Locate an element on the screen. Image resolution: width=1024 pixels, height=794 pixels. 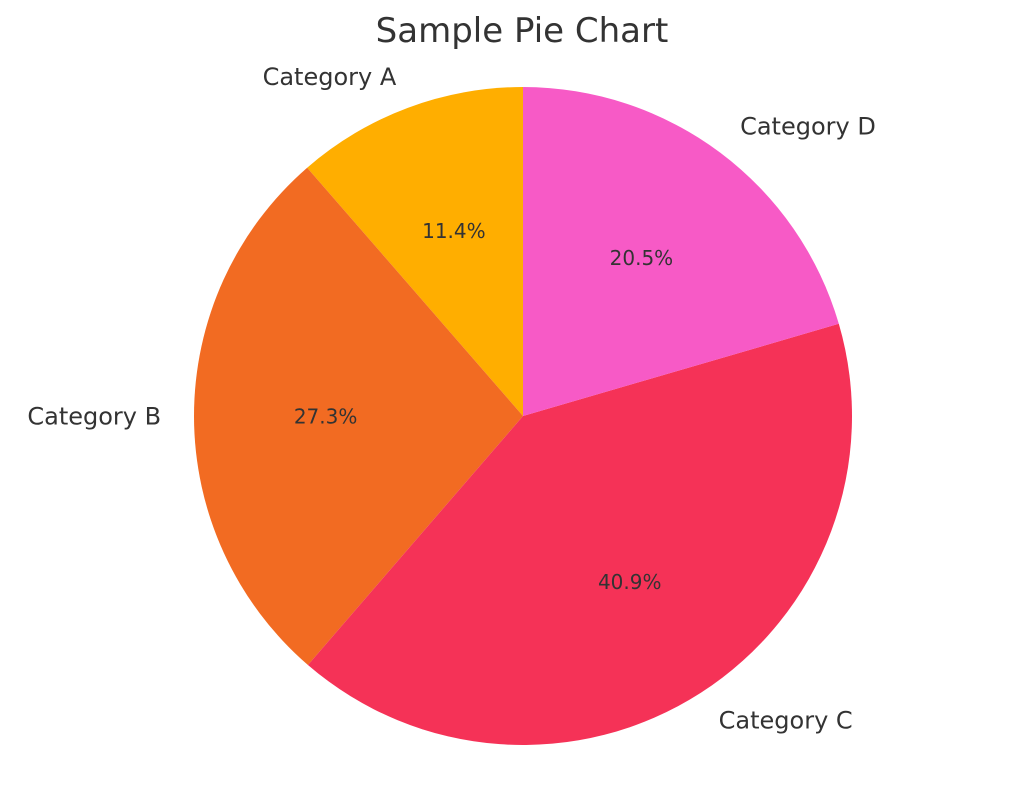
percent-label-category-a: 11.4% is located at coordinates (454, 231).